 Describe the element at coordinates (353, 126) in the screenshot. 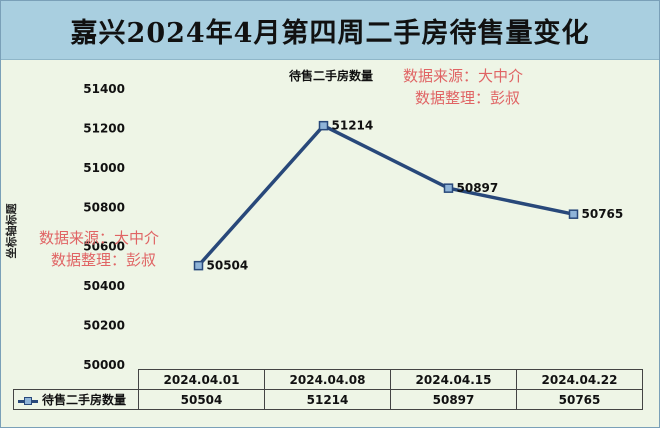

I see `data-label: 51214` at that location.